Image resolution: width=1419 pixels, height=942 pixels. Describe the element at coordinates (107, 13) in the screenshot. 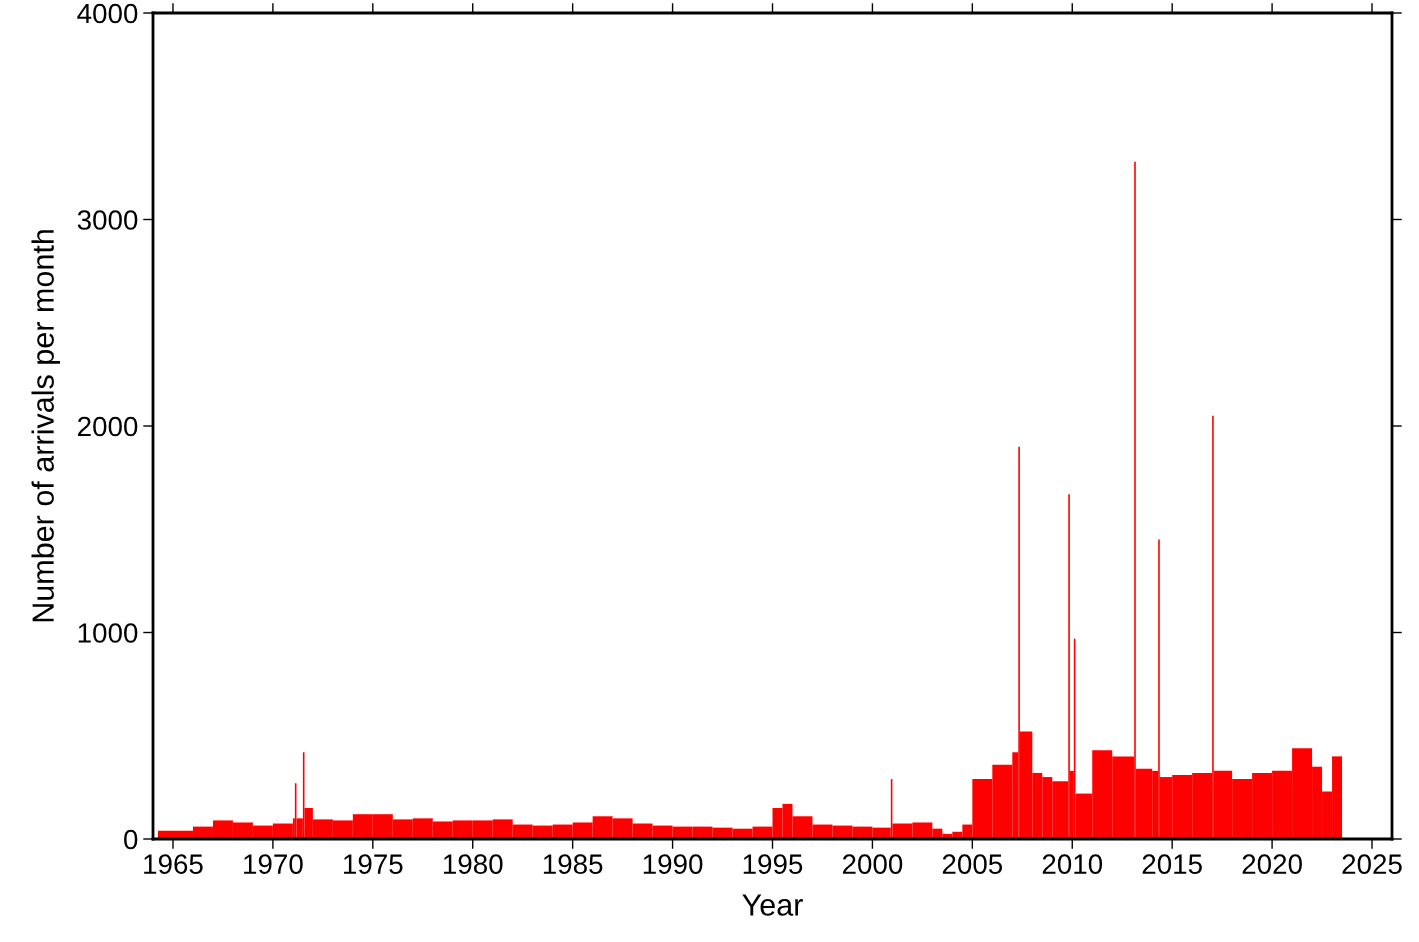

I see `y-tick-label: 4000` at that location.